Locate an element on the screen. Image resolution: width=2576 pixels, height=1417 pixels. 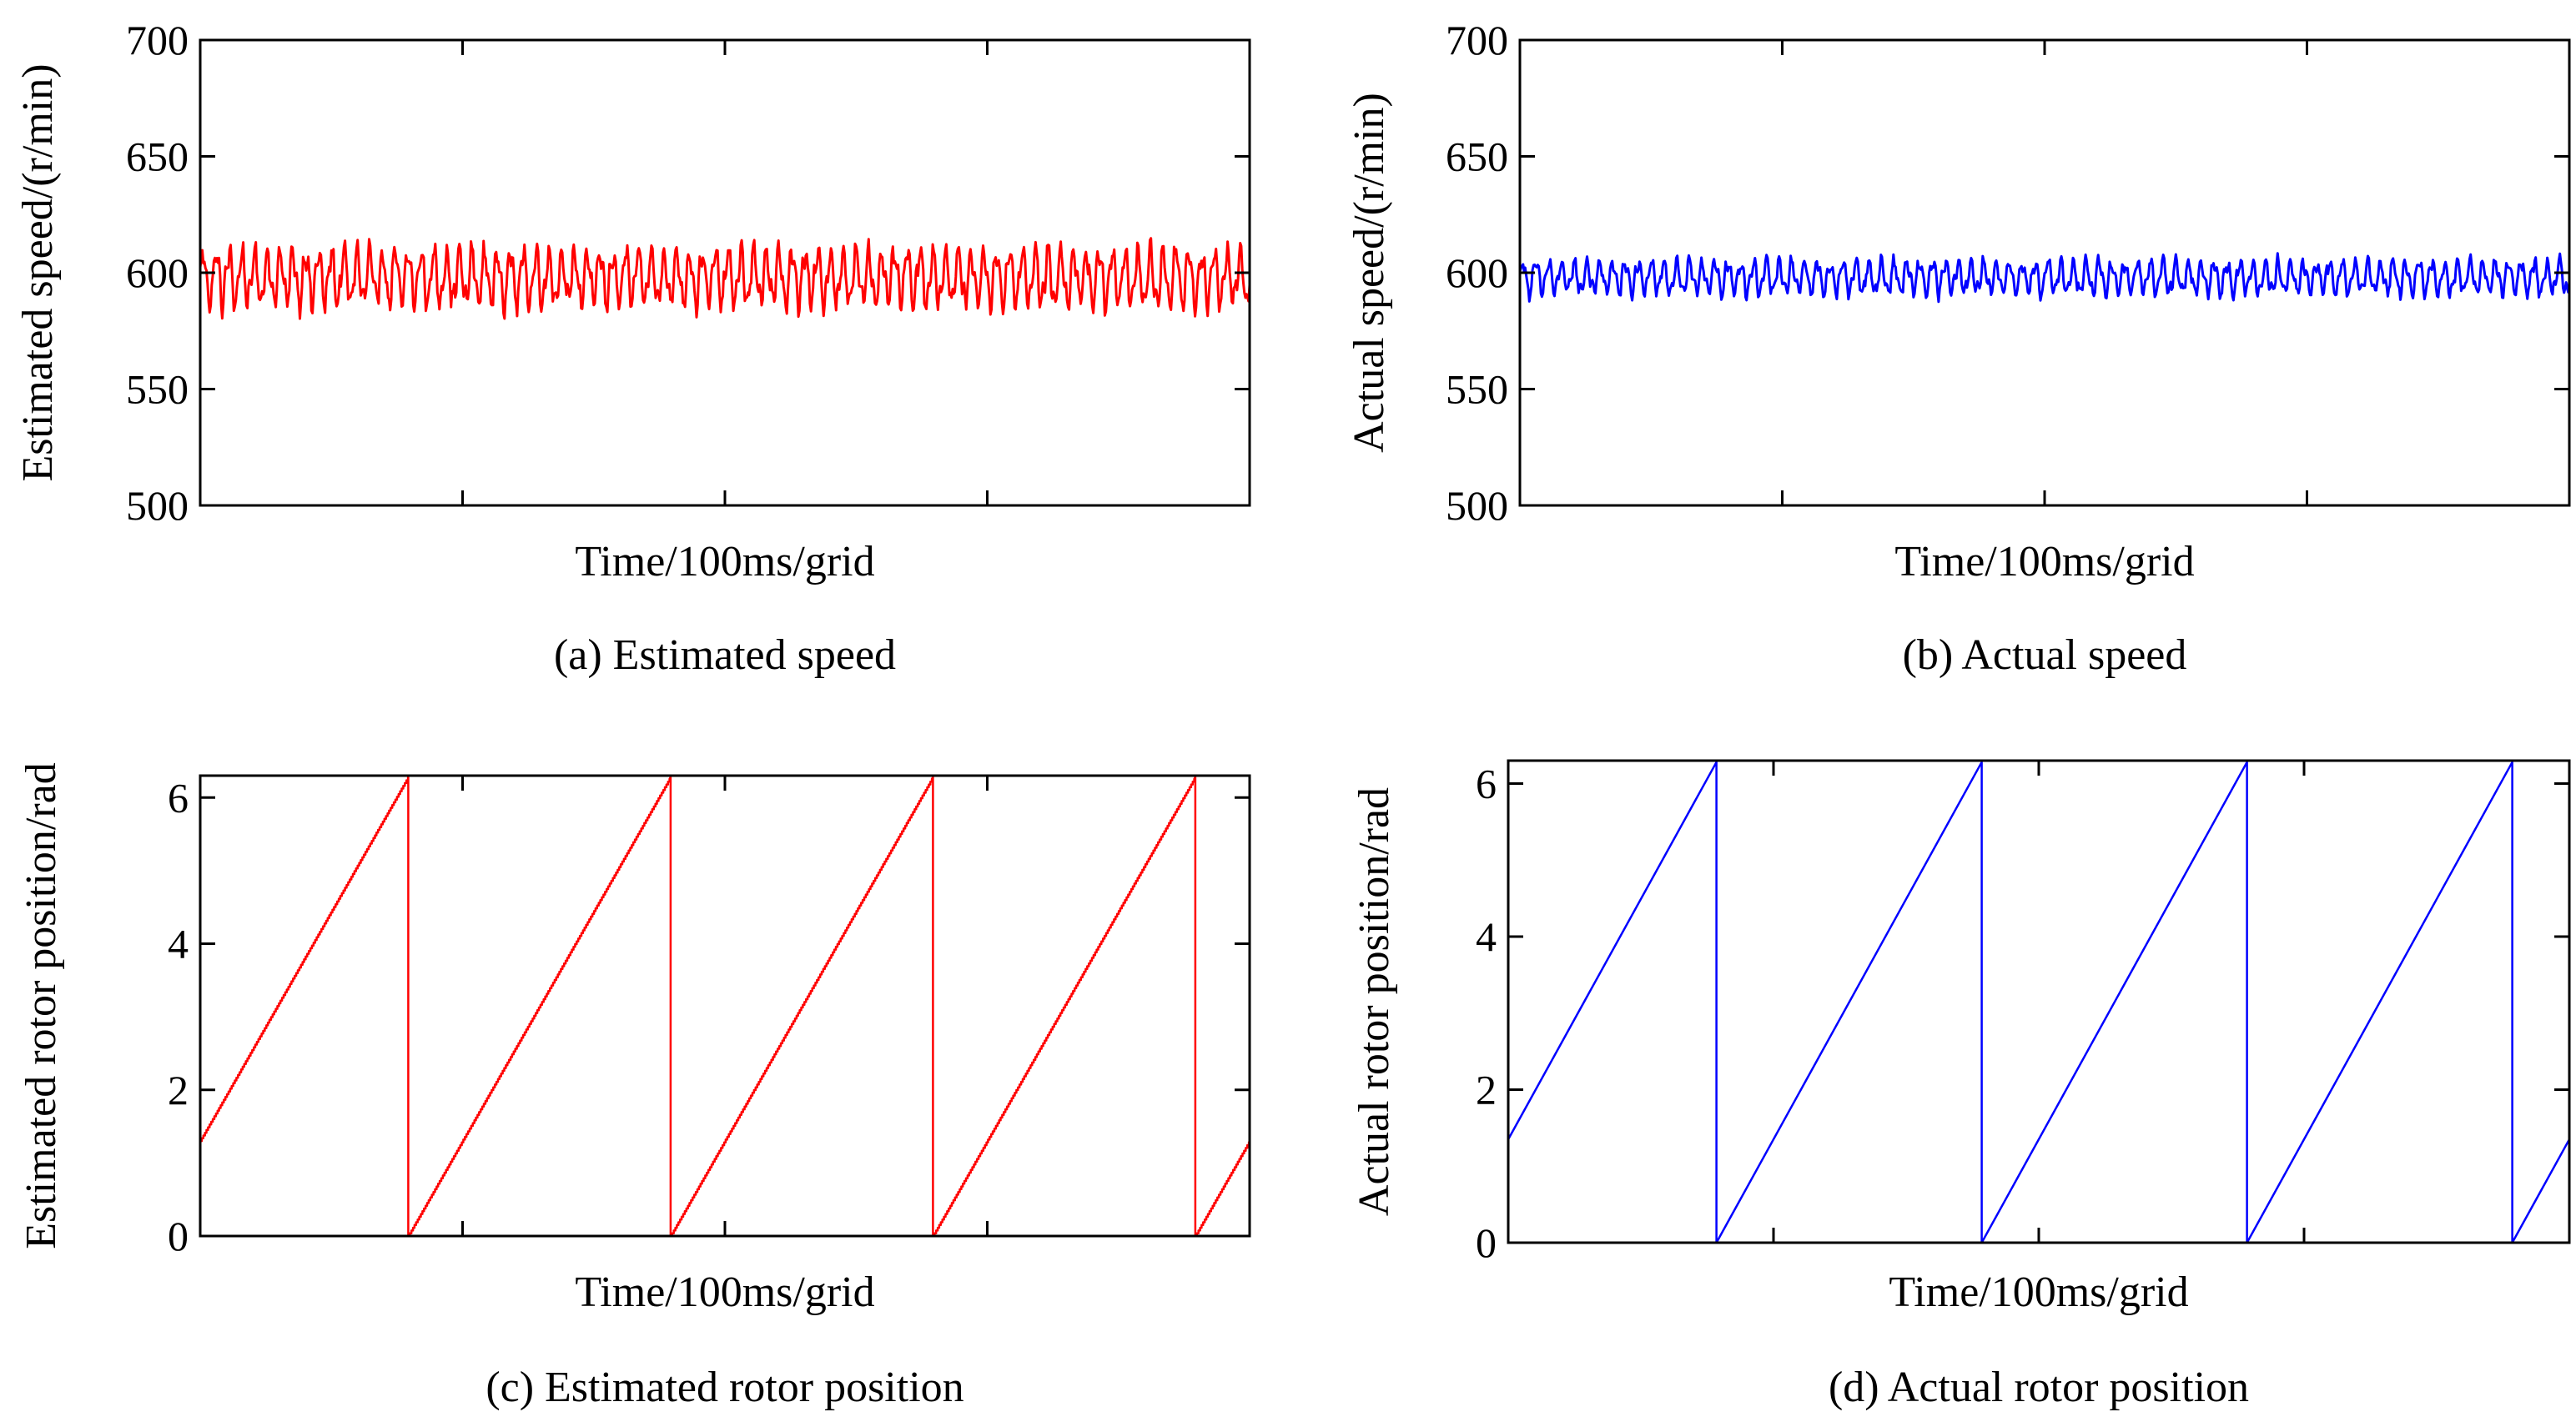
plot-frame-c is located at coordinates (725, 1006).